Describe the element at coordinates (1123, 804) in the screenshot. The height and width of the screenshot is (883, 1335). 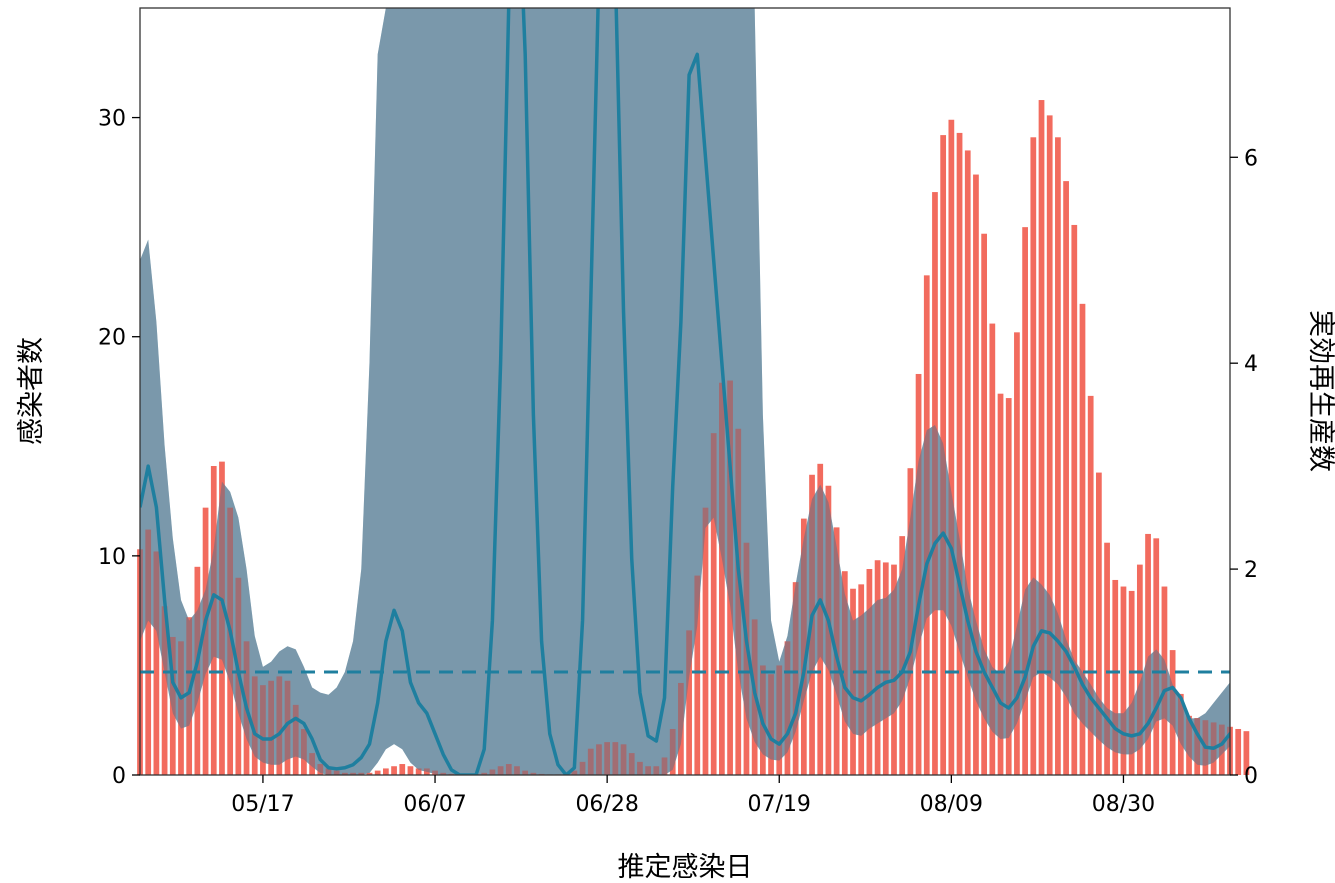
I see `x-tick-label: 08/30` at that location.